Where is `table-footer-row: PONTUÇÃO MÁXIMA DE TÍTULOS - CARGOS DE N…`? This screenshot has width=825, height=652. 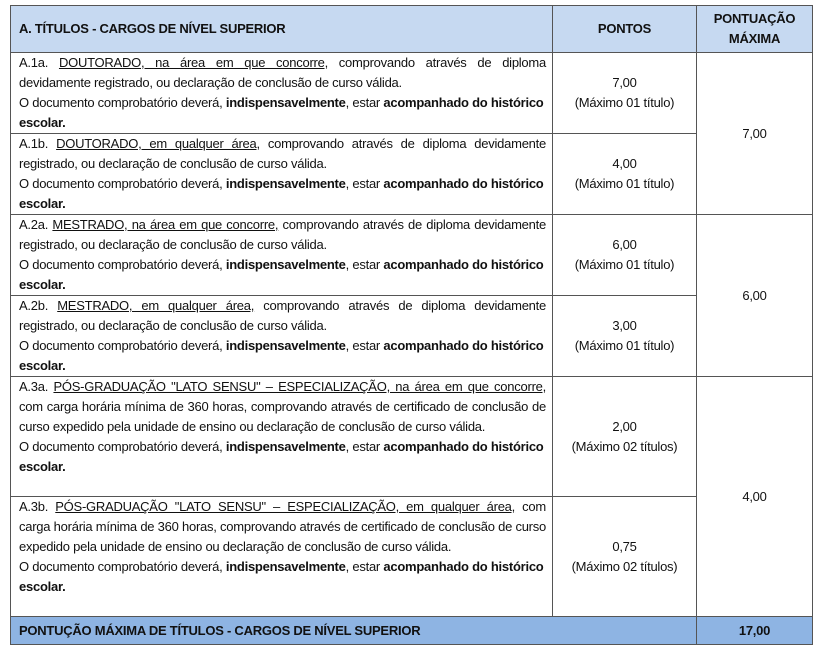 table-footer-row: PONTUÇÃO MÁXIMA DE TÍTULOS - CARGOS DE N… is located at coordinates (411, 630).